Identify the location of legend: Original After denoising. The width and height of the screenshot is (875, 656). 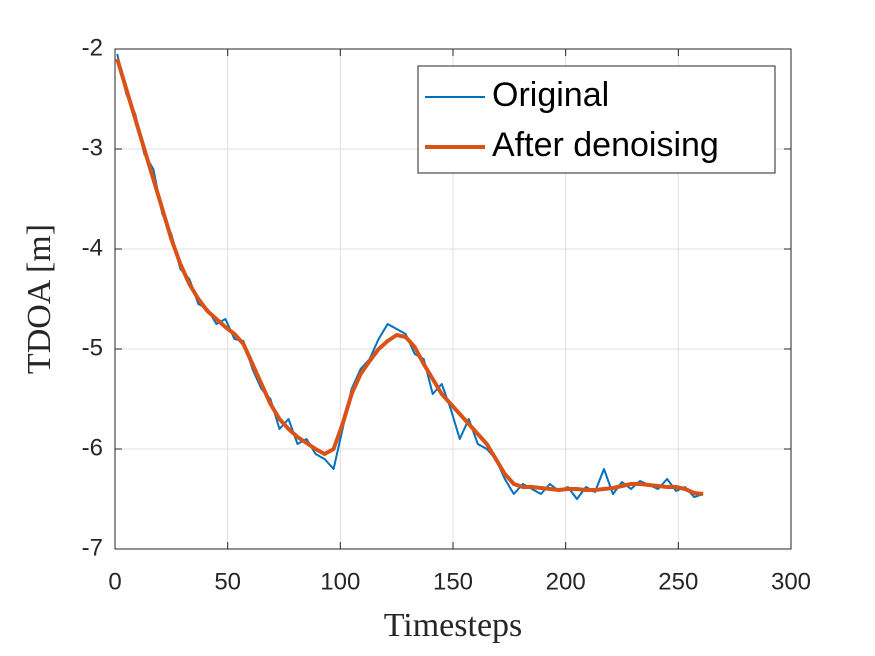
(596, 119).